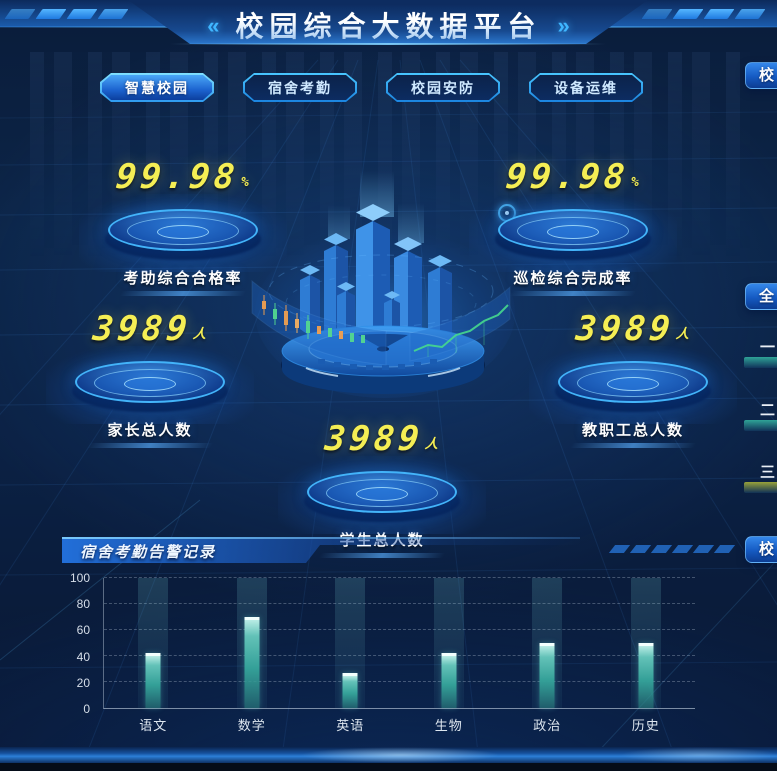 The image size is (777, 771). I want to click on header-title-plate, so click(388, 22).